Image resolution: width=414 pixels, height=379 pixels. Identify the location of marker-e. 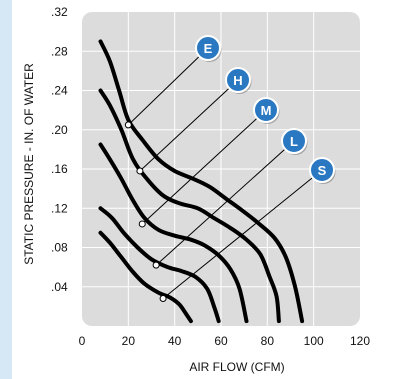
(128, 125).